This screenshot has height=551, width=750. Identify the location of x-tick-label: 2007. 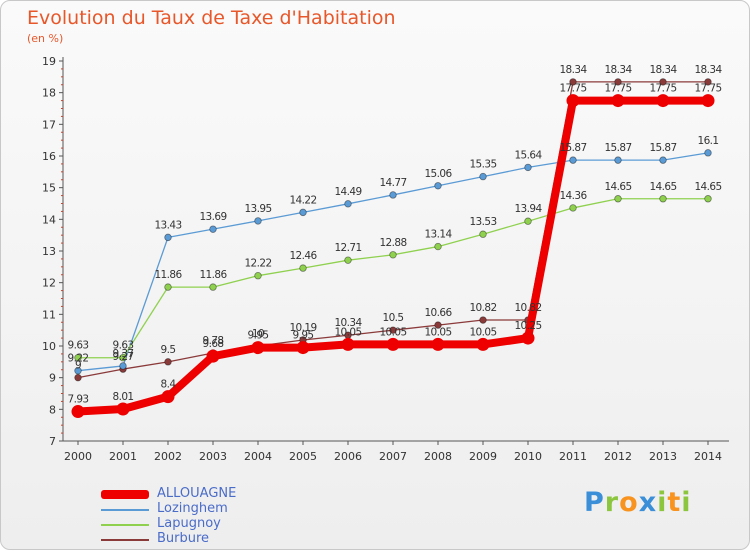
(393, 456).